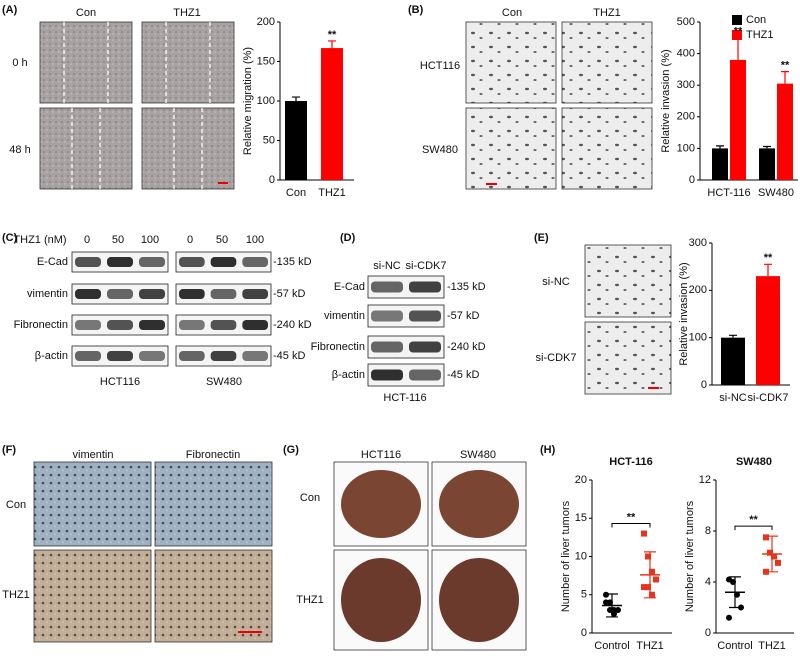 This screenshot has height=669, width=800. Describe the element at coordinates (9, 450) in the screenshot. I see `label: (F)` at that location.